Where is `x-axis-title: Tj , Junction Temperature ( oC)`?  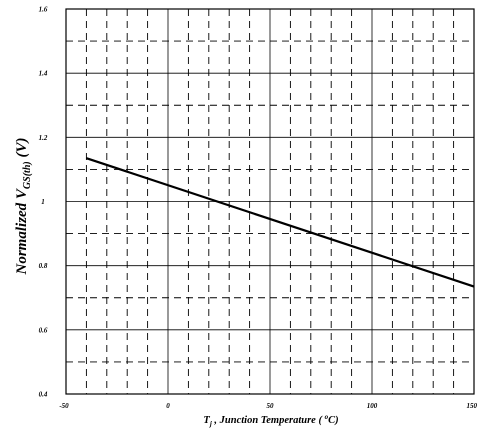
x-axis-title: Tj , Junction Temperature ( oC) is located at coordinates (270, 420).